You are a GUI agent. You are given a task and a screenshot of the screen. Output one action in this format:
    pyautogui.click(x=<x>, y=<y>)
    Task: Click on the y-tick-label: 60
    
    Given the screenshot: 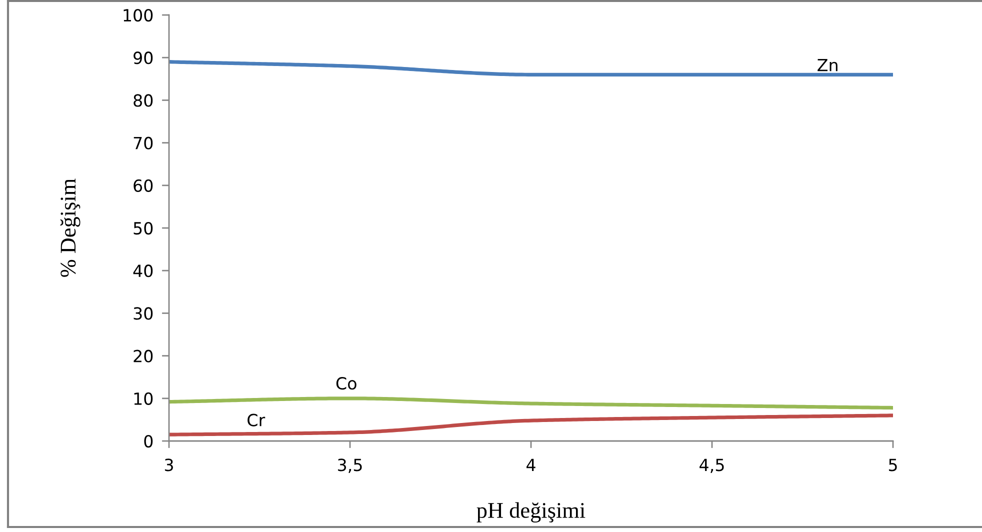 What is the action you would take?
    pyautogui.click(x=143, y=185)
    